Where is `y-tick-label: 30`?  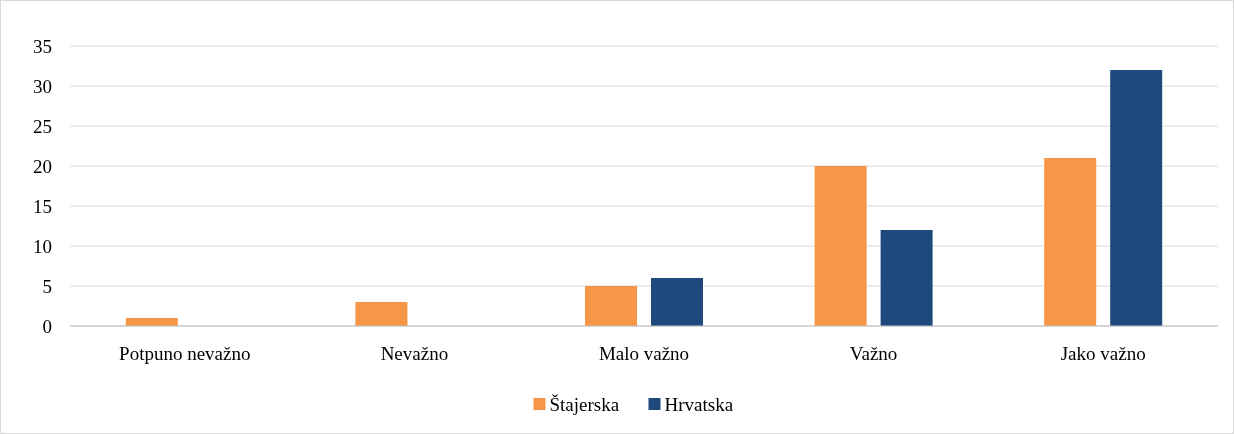 y-tick-label: 30 is located at coordinates (42, 86).